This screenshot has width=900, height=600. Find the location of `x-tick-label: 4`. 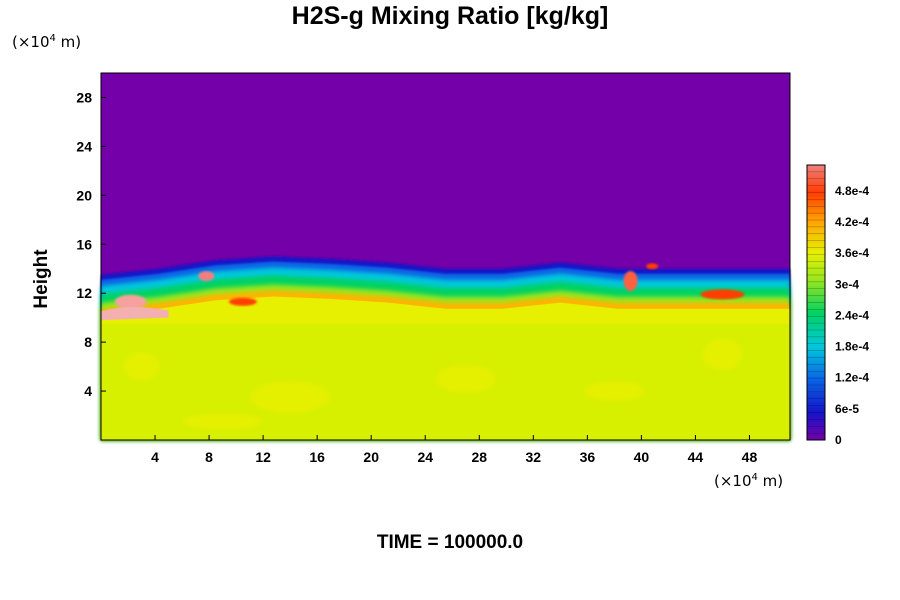

x-tick-label: 4 is located at coordinates (155, 457).